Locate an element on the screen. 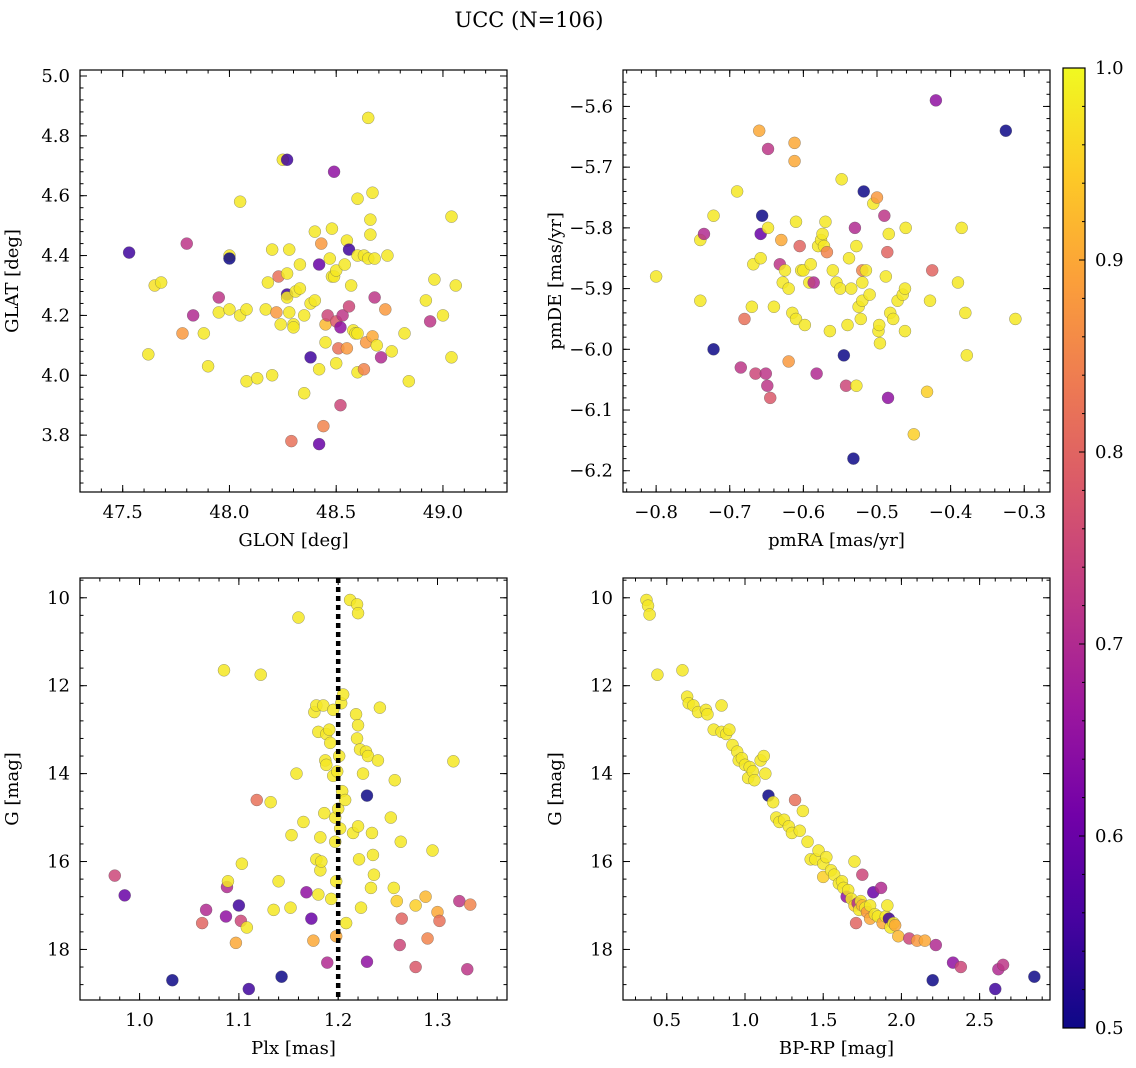 Image resolution: width=1136 pixels, height=1068 pixels. y-tick-label: −6.1 is located at coordinates (591, 410).